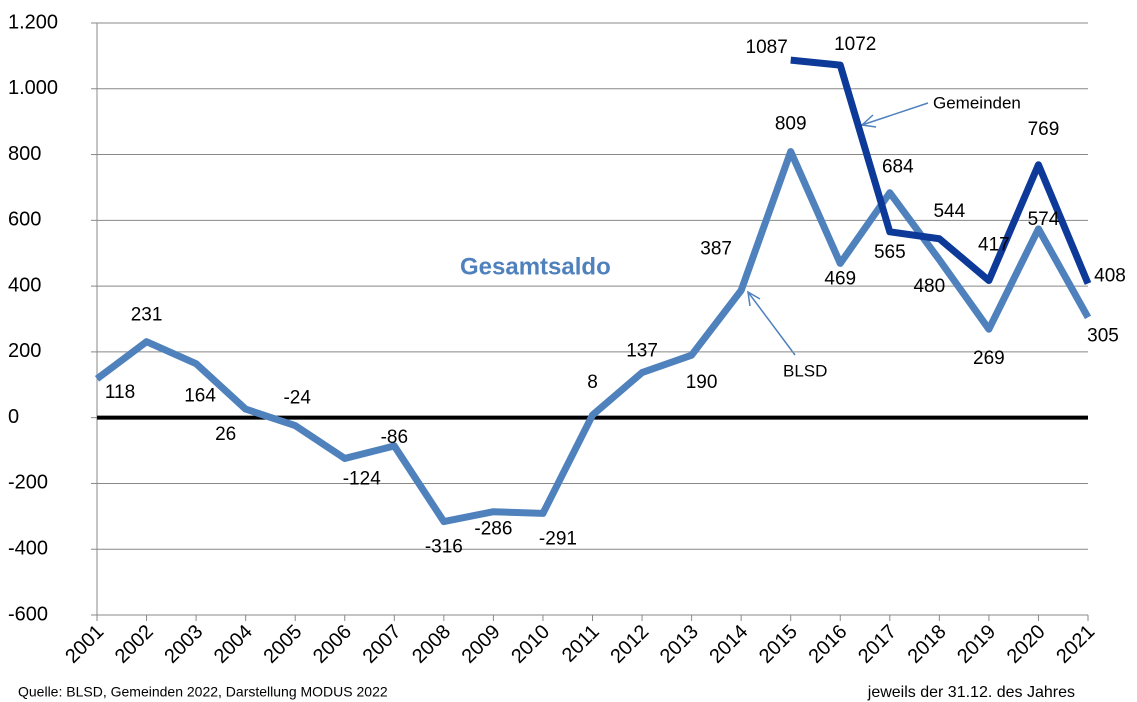  What do you see at coordinates (120, 392) in the screenshot?
I see `data-label: 118` at bounding box center [120, 392].